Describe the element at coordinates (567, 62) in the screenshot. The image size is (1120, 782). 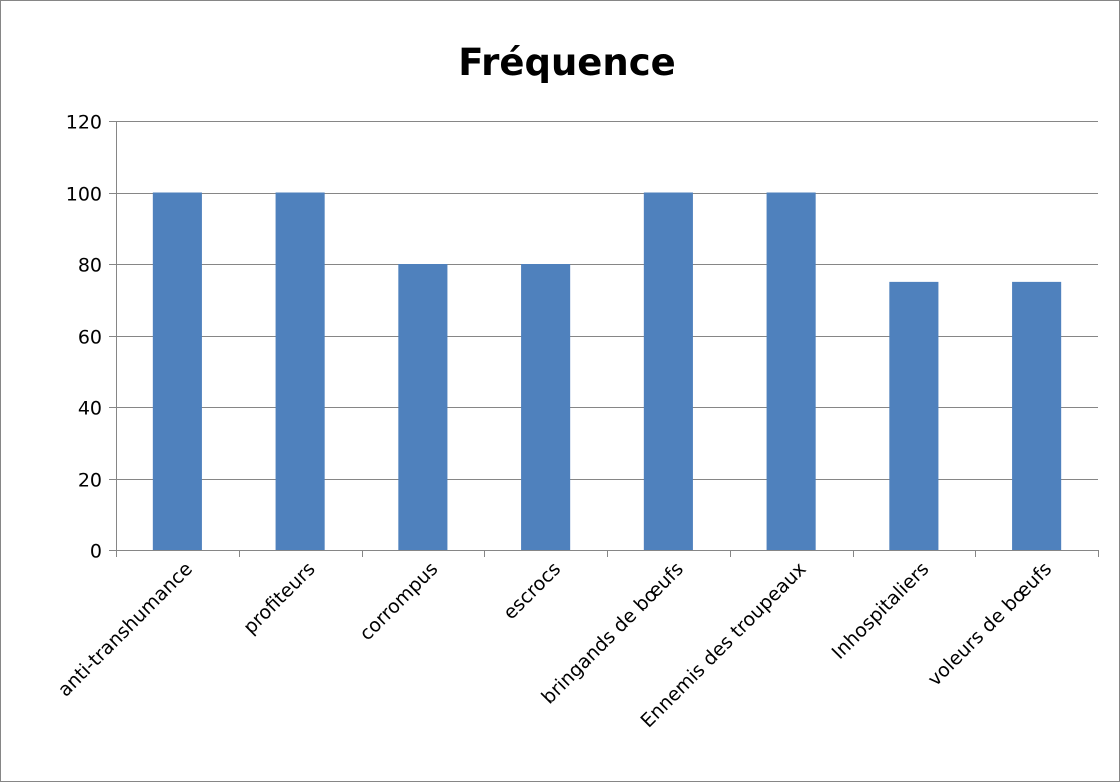
I see `chart-title: Fréquence` at that location.